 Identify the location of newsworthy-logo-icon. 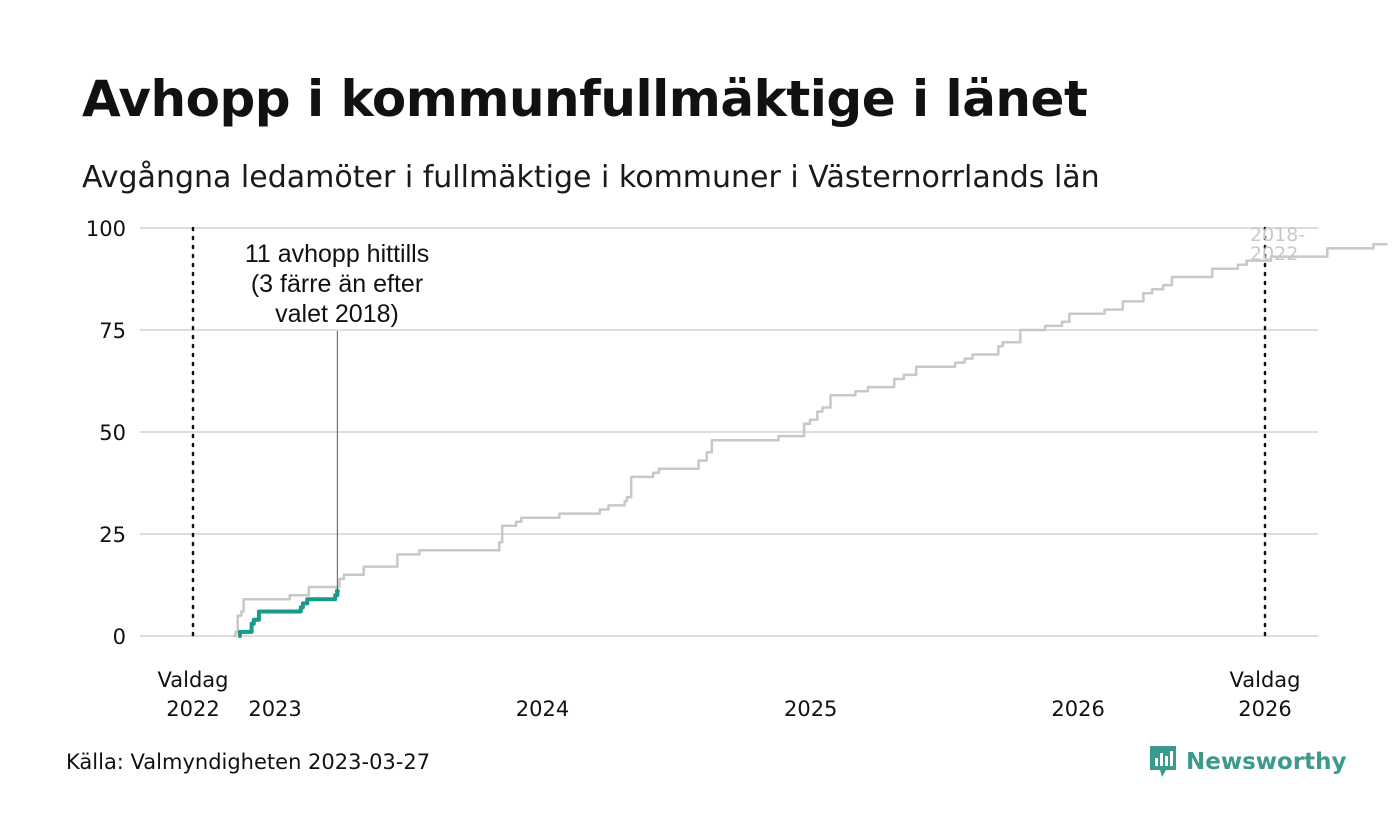
(1163, 761).